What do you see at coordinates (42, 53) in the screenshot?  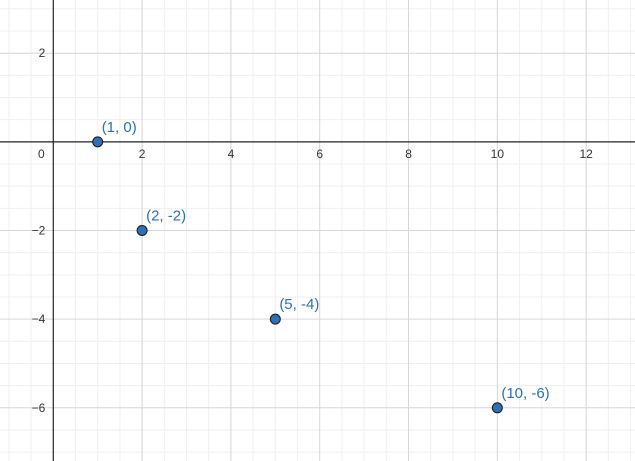 I see `y-tick-label: 2` at bounding box center [42, 53].